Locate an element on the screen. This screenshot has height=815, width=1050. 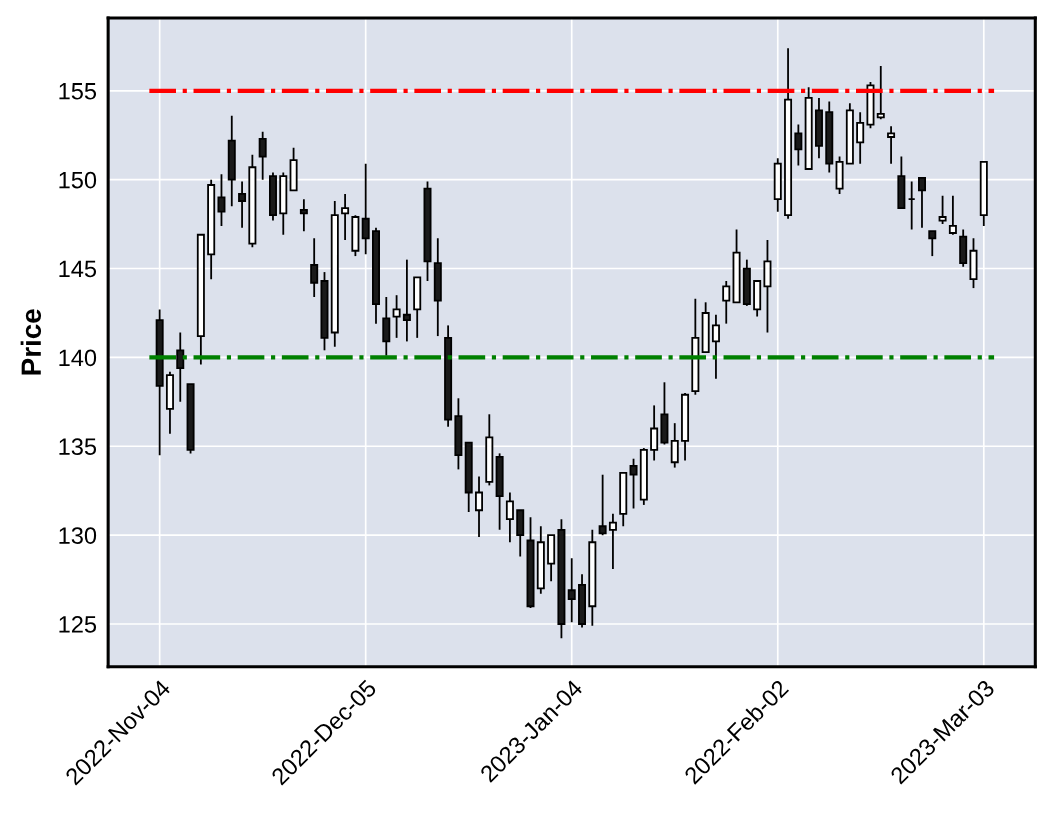
y-tick-label: 140 is located at coordinates (78, 358).